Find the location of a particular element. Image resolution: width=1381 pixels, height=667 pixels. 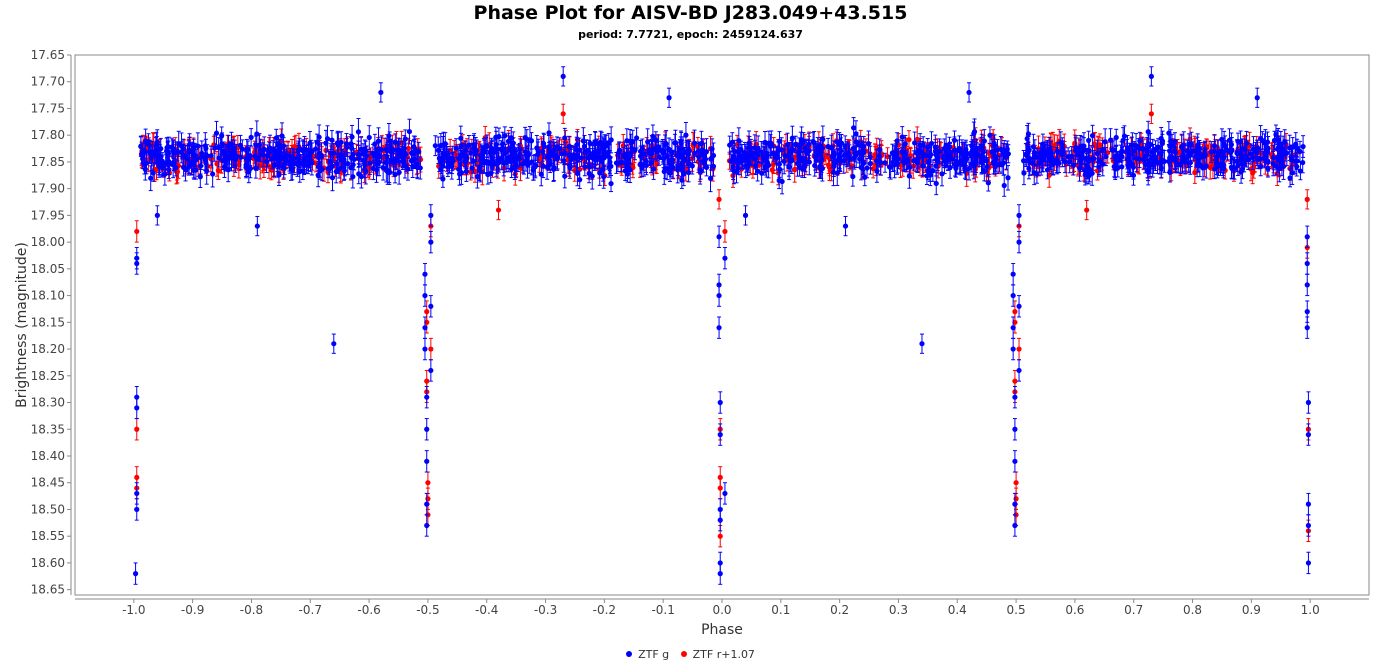

legend: ZTF g ZTF r+1.07 is located at coordinates (690, 654).